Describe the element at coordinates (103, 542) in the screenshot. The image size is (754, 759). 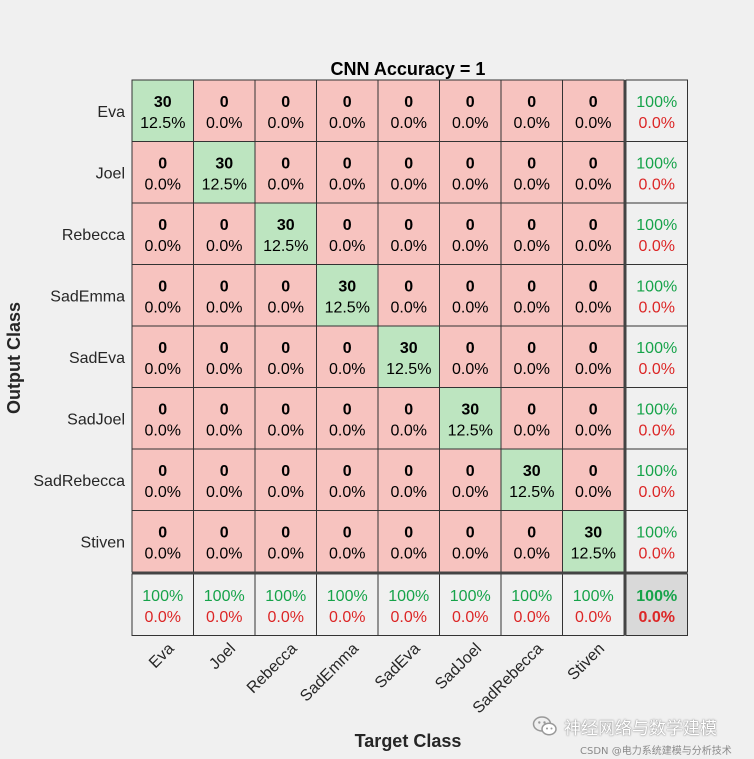
I see `row-class-label: Stiven` at that location.